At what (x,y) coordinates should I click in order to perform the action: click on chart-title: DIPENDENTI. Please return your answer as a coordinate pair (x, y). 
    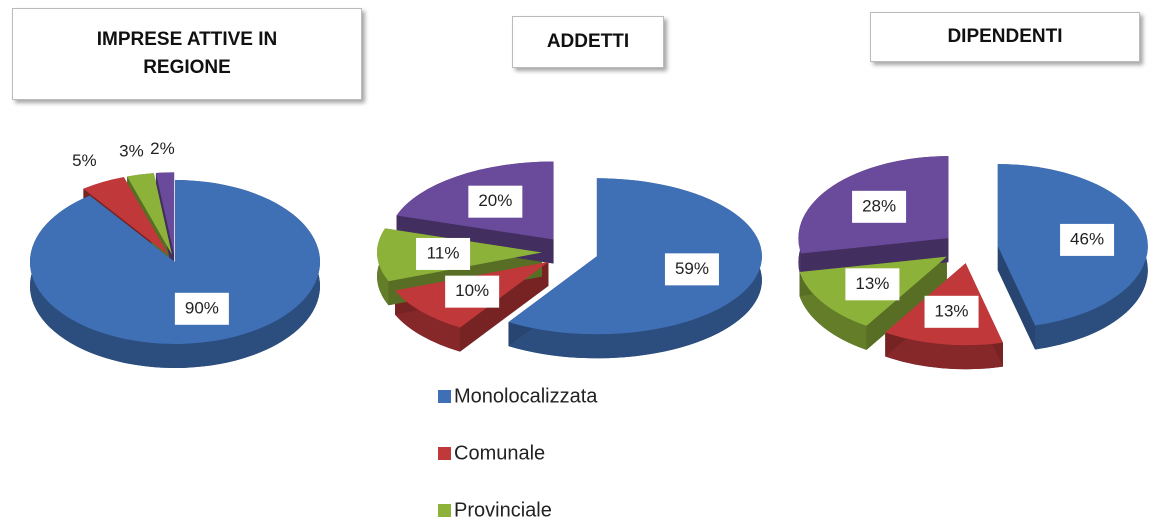
    Looking at the image, I should click on (1005, 37).